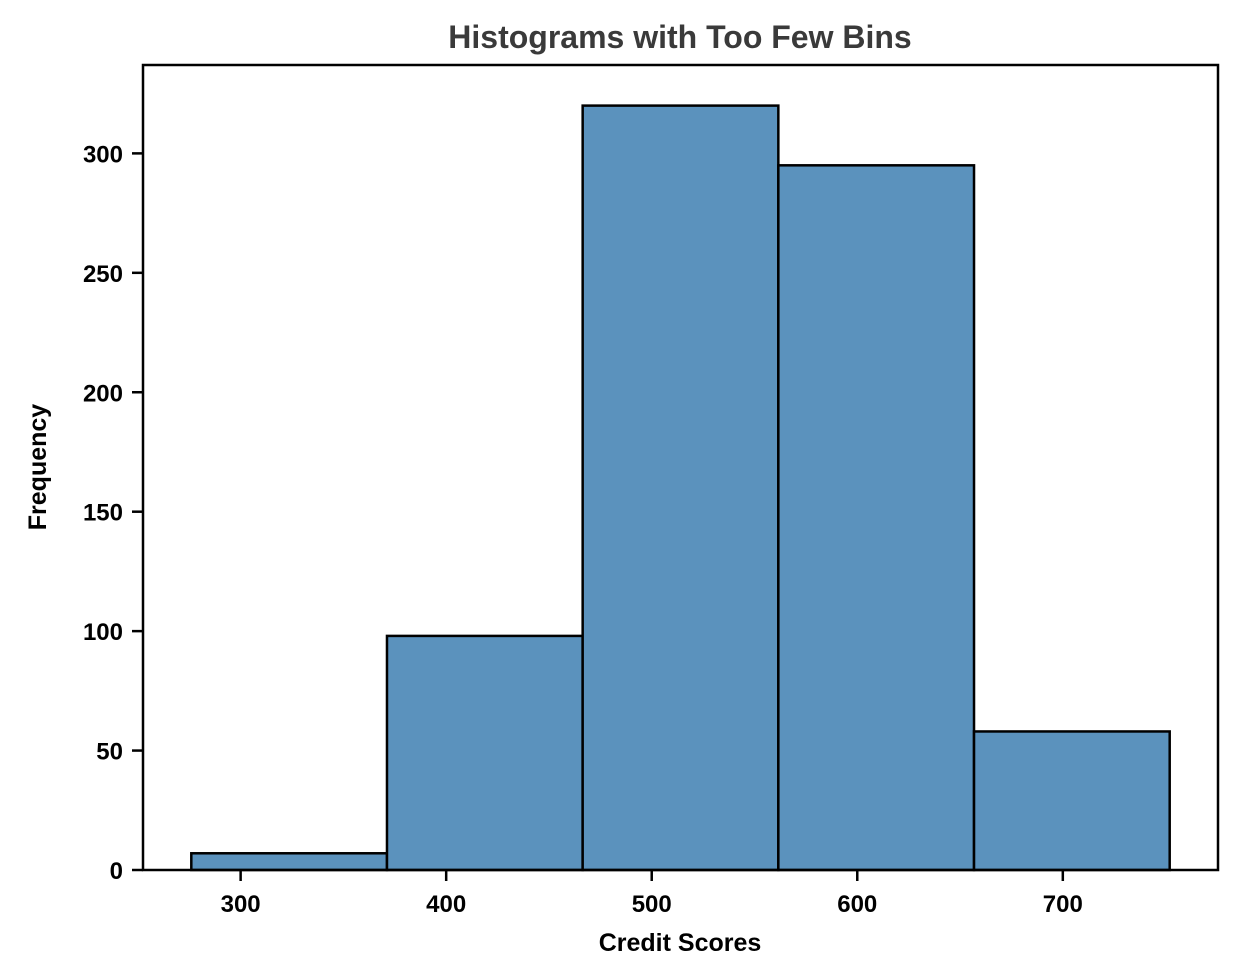 Image resolution: width=1250 pixels, height=980 pixels. I want to click on x-tick-label: 500, so click(652, 904).